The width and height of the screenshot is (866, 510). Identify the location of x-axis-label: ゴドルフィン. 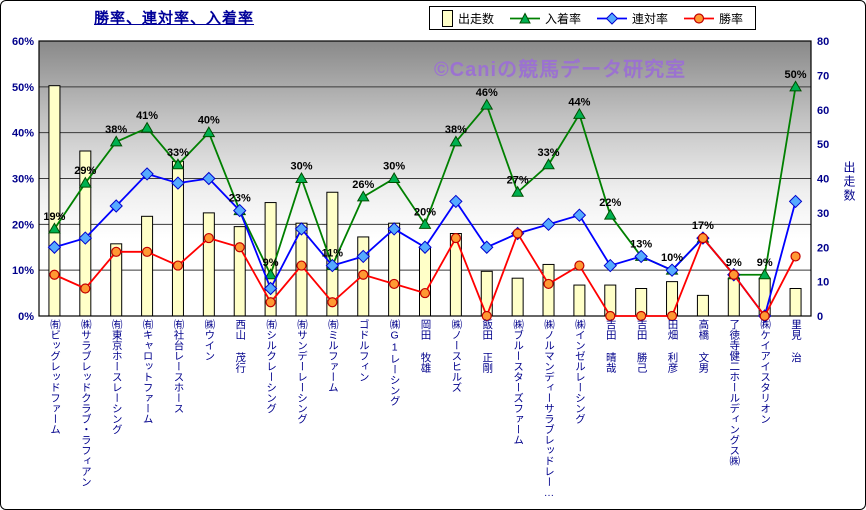
(363, 350).